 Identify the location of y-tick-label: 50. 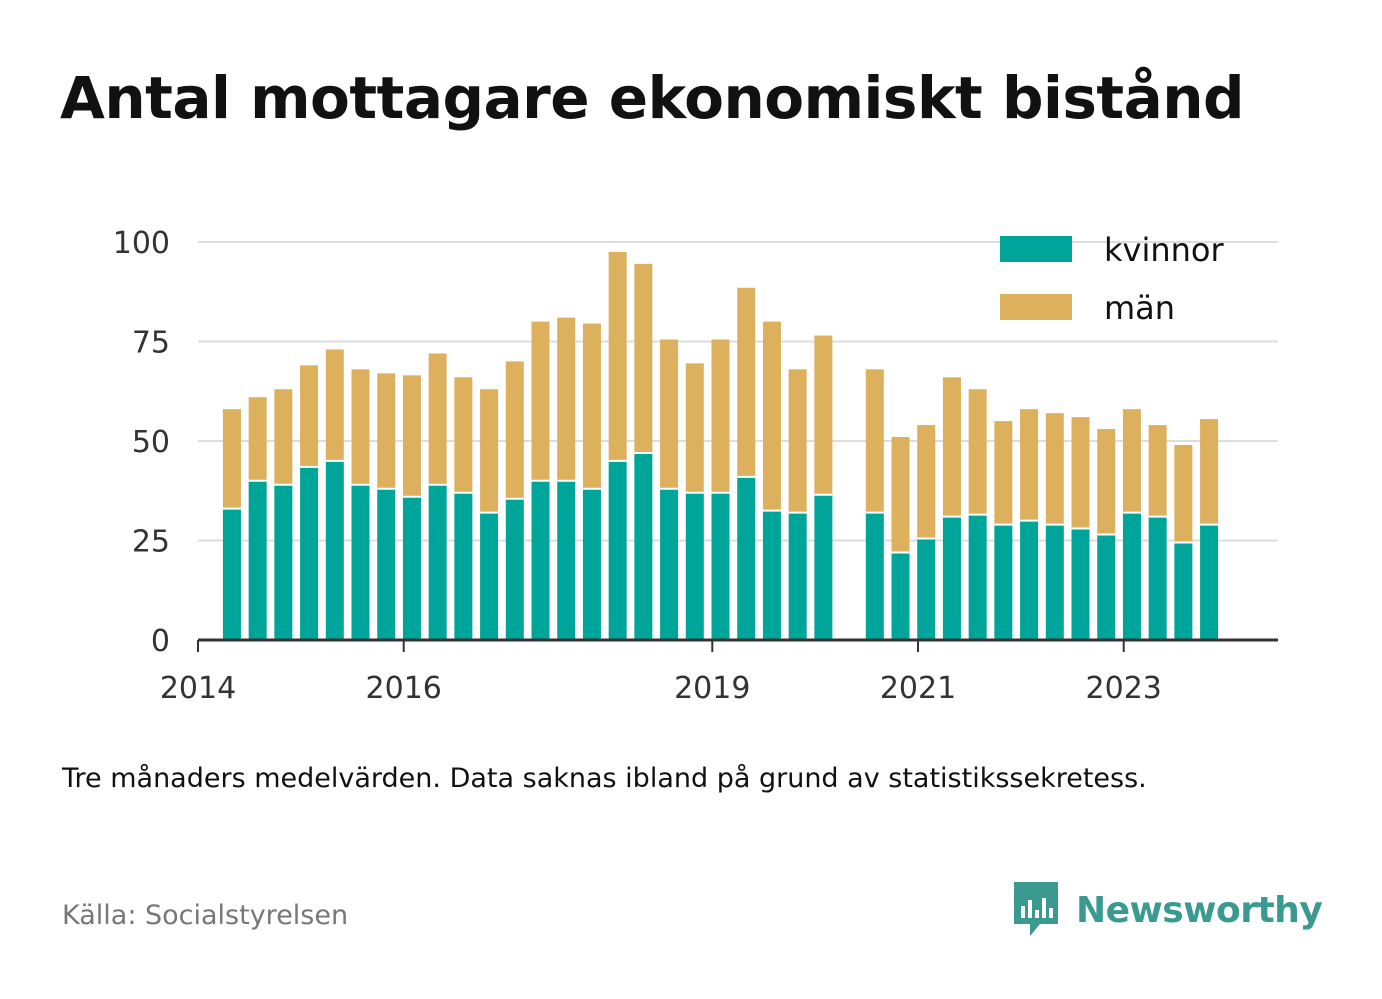
(151, 442).